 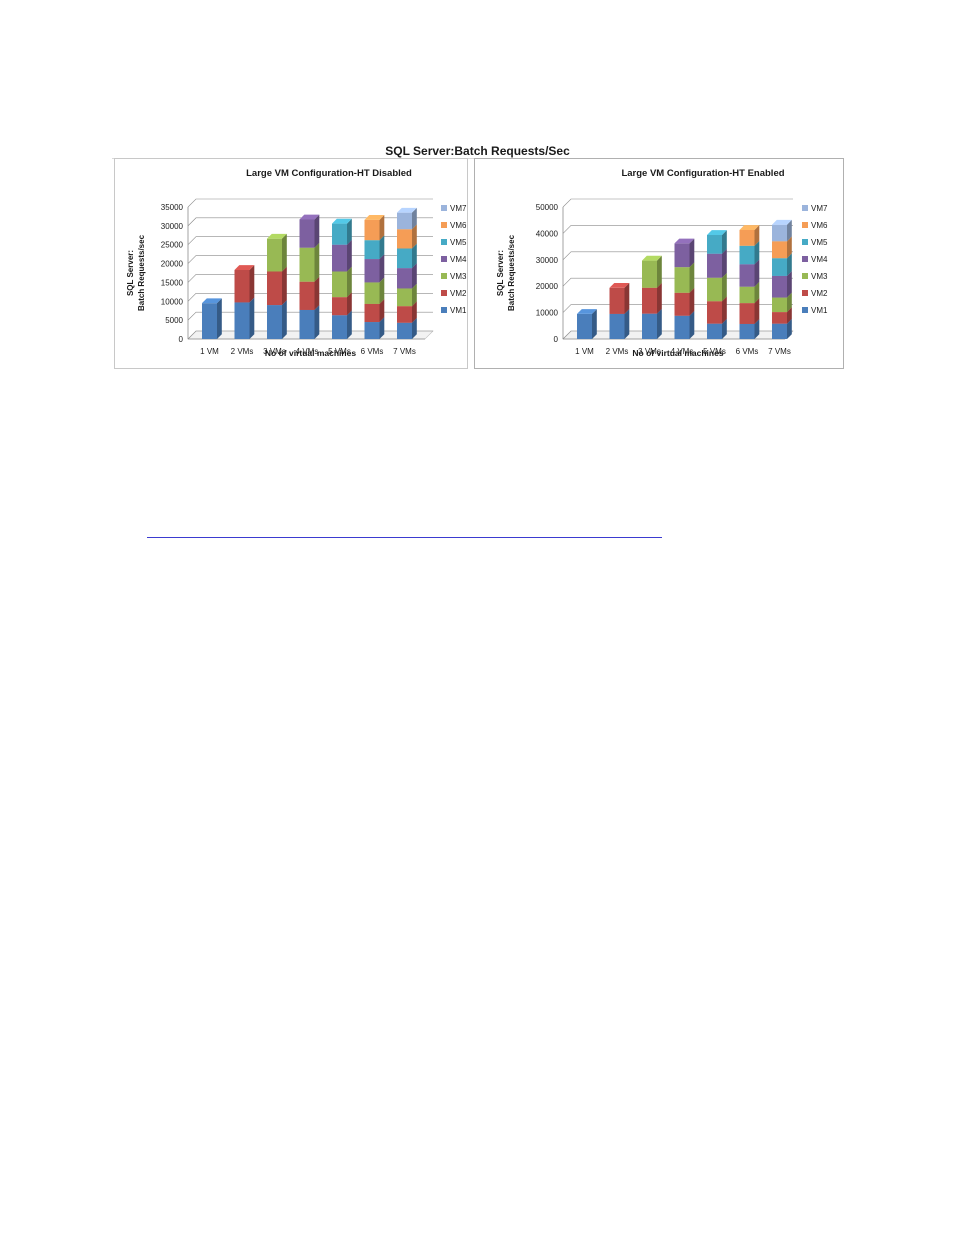 What do you see at coordinates (779, 351) in the screenshot?
I see `x-tick-label: 7 VMs` at bounding box center [779, 351].